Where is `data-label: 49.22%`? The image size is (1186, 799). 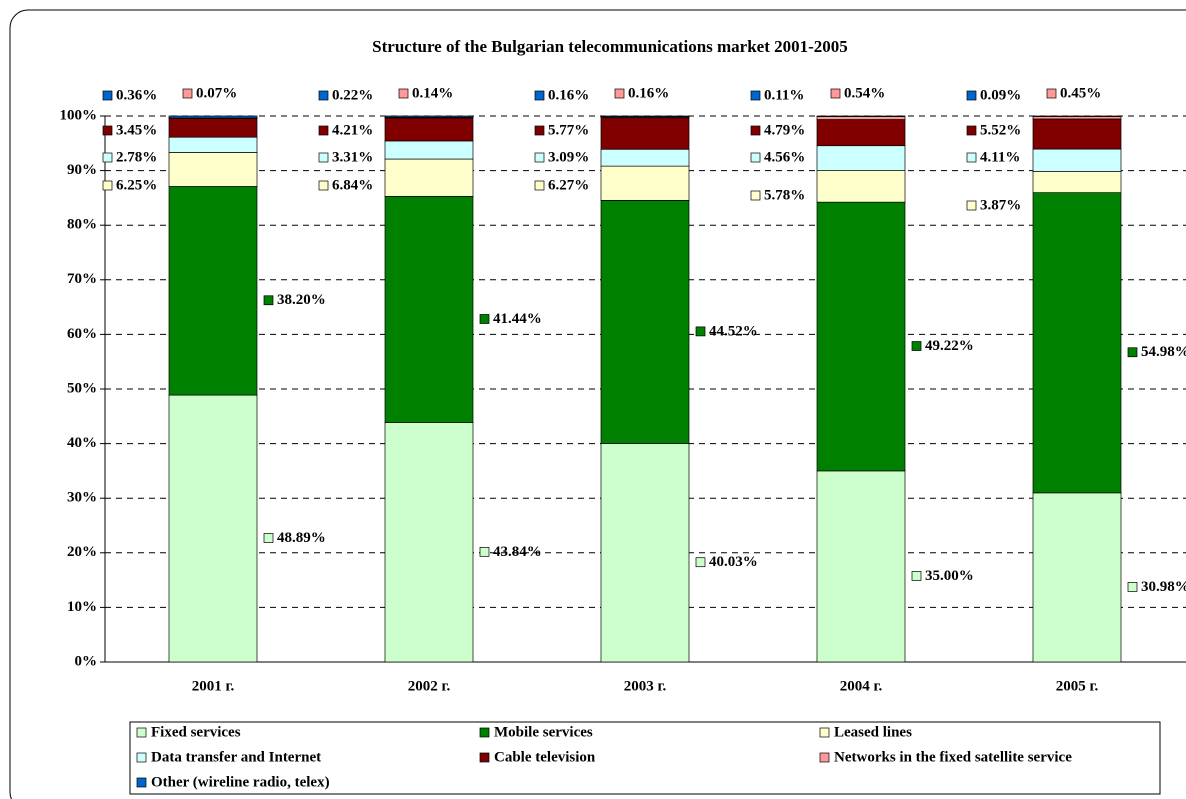 data-label: 49.22% is located at coordinates (949, 346).